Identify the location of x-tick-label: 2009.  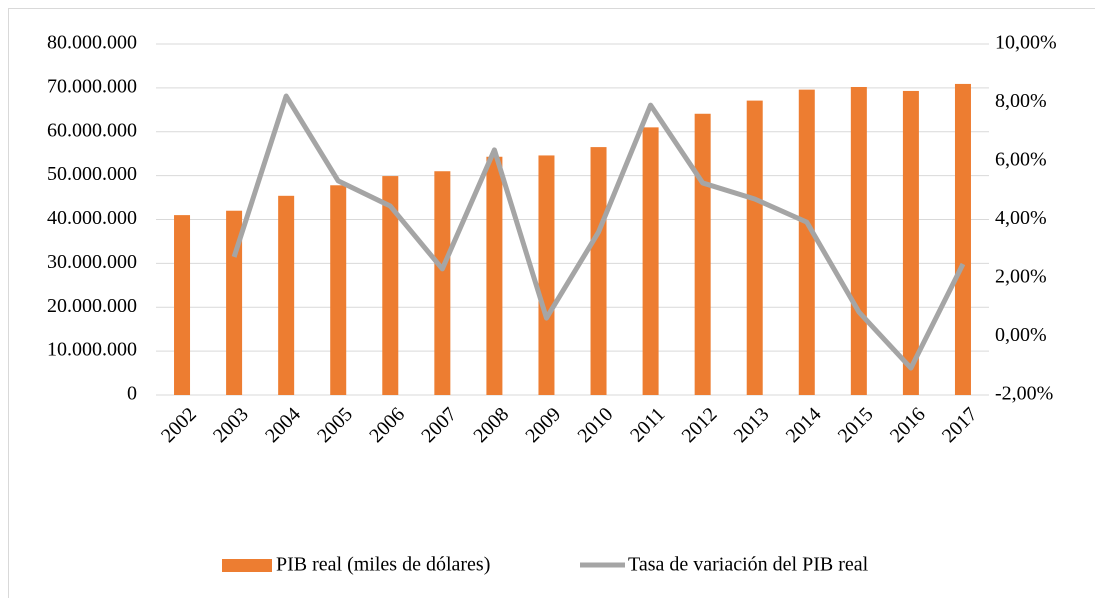
(543, 425).